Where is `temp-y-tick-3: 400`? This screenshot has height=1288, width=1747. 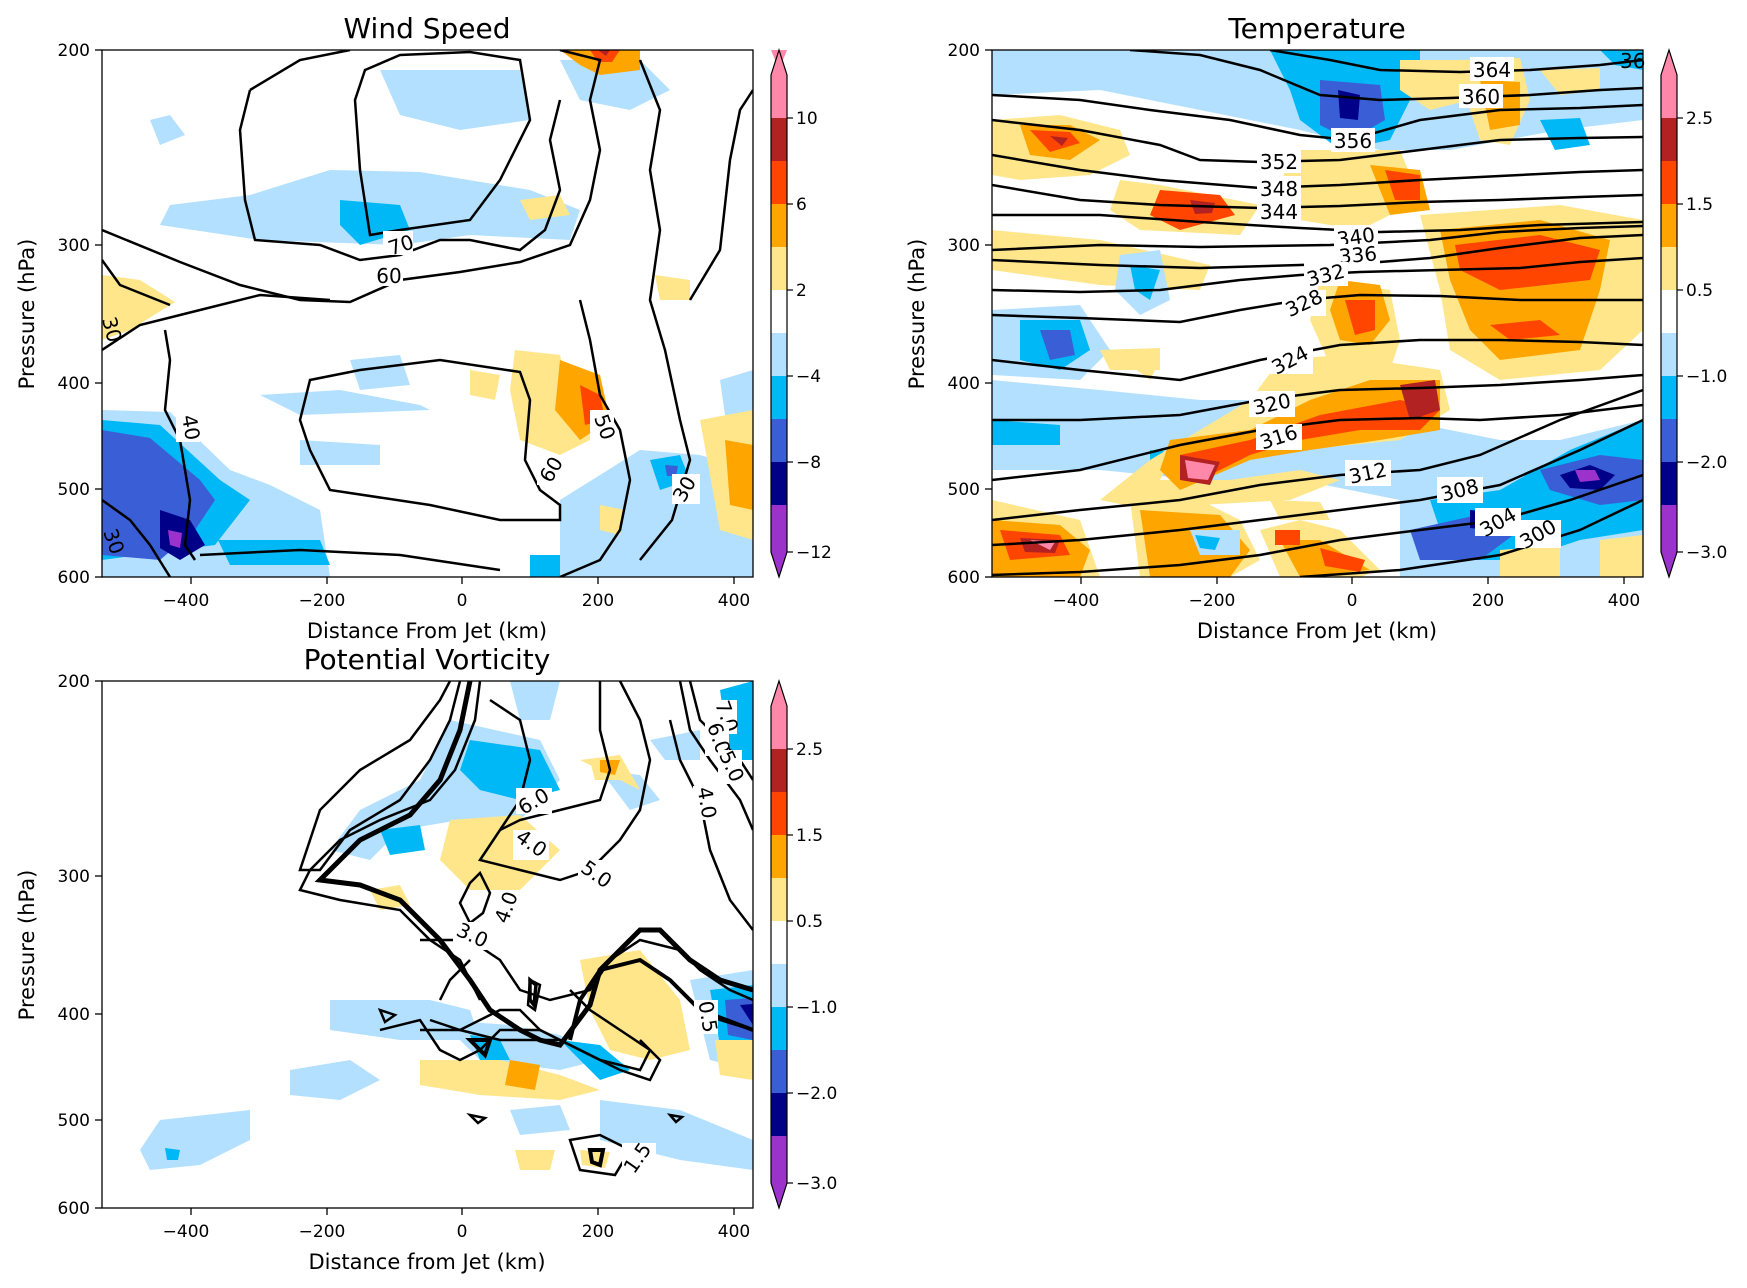
temp-y-tick-3: 400 is located at coordinates (964, 384).